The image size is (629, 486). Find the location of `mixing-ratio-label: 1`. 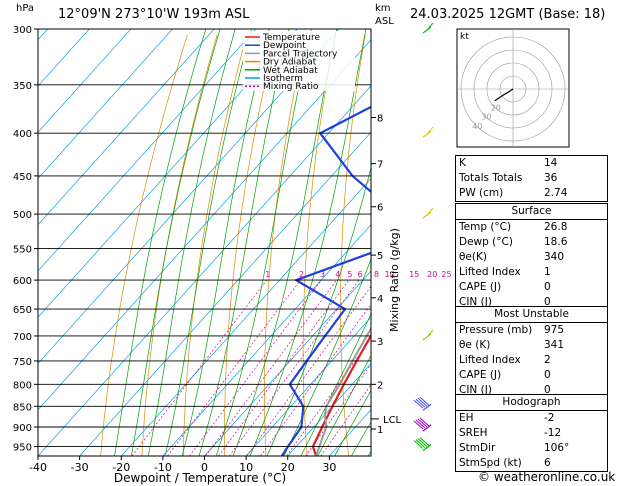

mixing-ratio-label: 1 is located at coordinates (267, 274).